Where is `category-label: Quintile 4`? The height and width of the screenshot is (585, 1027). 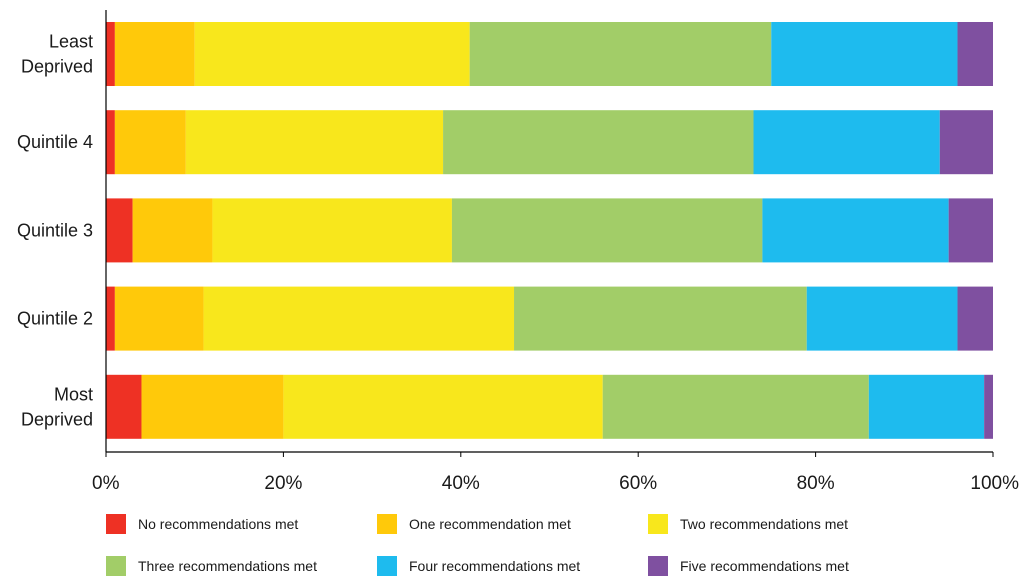 category-label: Quintile 4 is located at coordinates (55, 142).